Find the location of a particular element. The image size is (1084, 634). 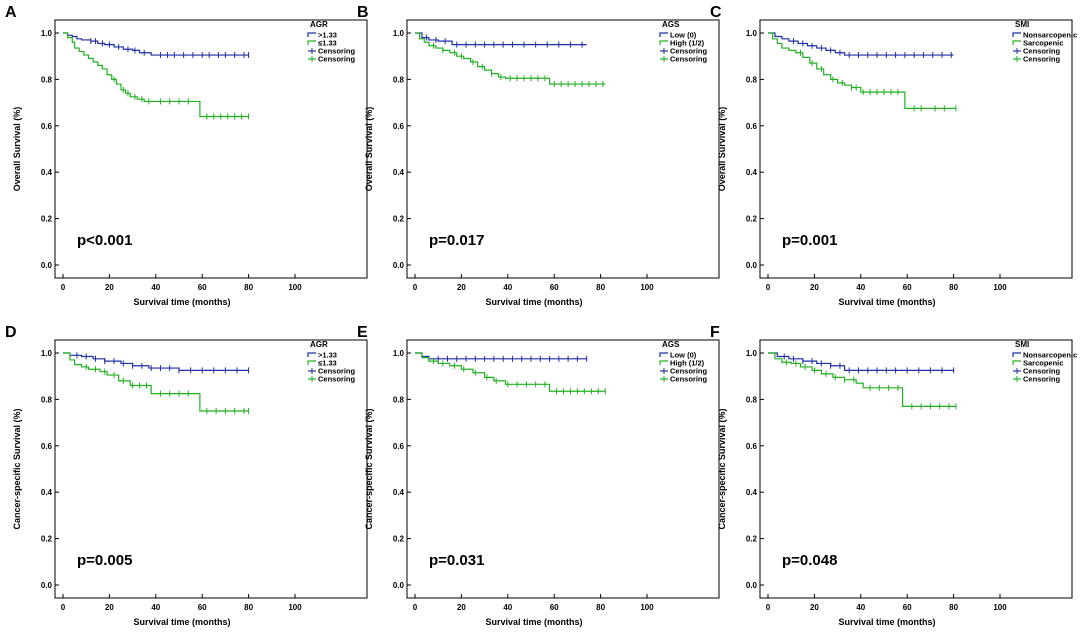

legend-title: SMI is located at coordinates (1022, 24).